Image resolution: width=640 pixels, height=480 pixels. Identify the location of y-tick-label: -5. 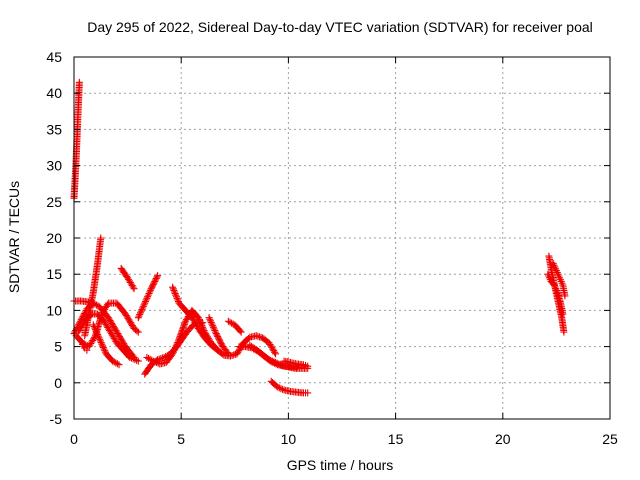
(56, 419).